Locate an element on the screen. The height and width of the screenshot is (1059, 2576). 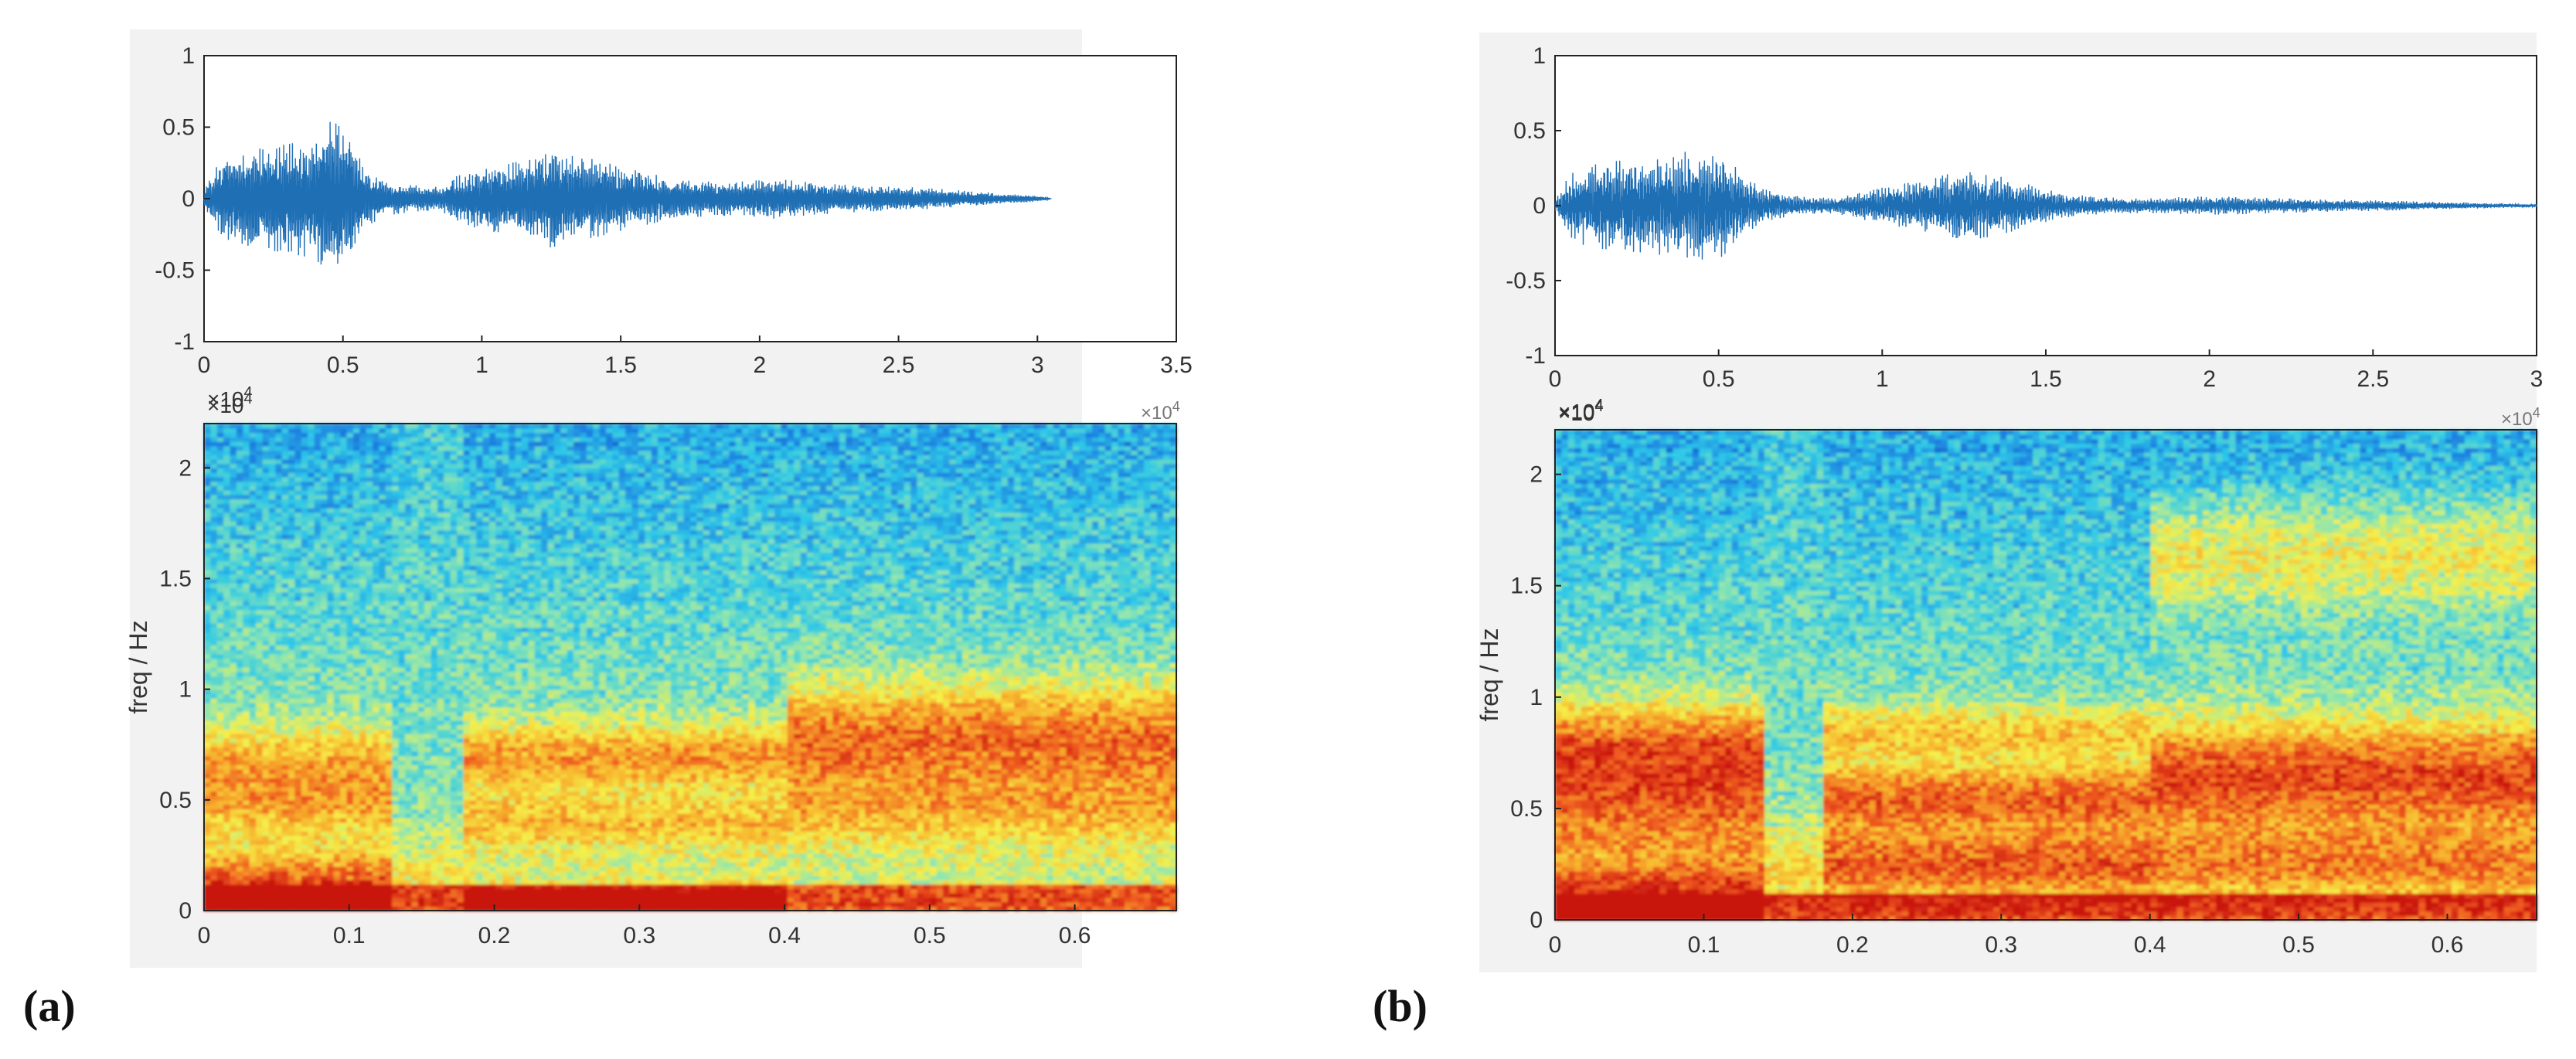
top-exponent-label: ×10⁴ is located at coordinates (1160, 411).